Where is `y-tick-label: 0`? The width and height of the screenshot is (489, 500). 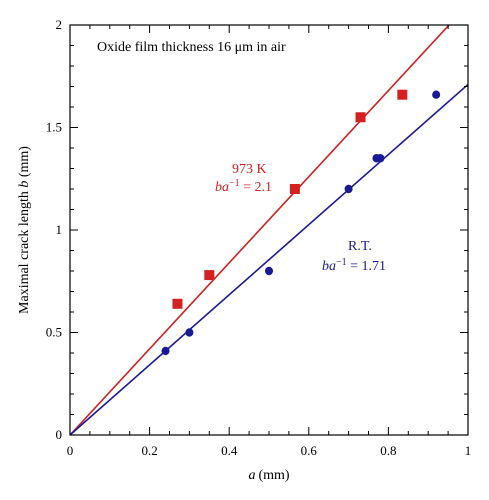
y-tick-label: 0 is located at coordinates (59, 434).